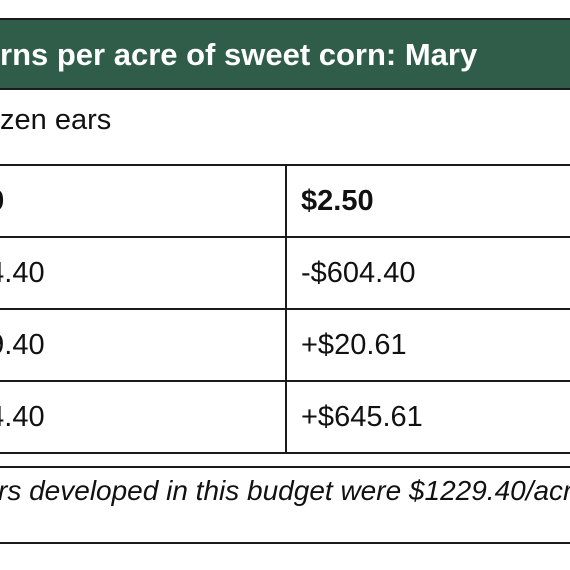  I want to click on table-row: 54.40 -$604.40, so click(285, 273).